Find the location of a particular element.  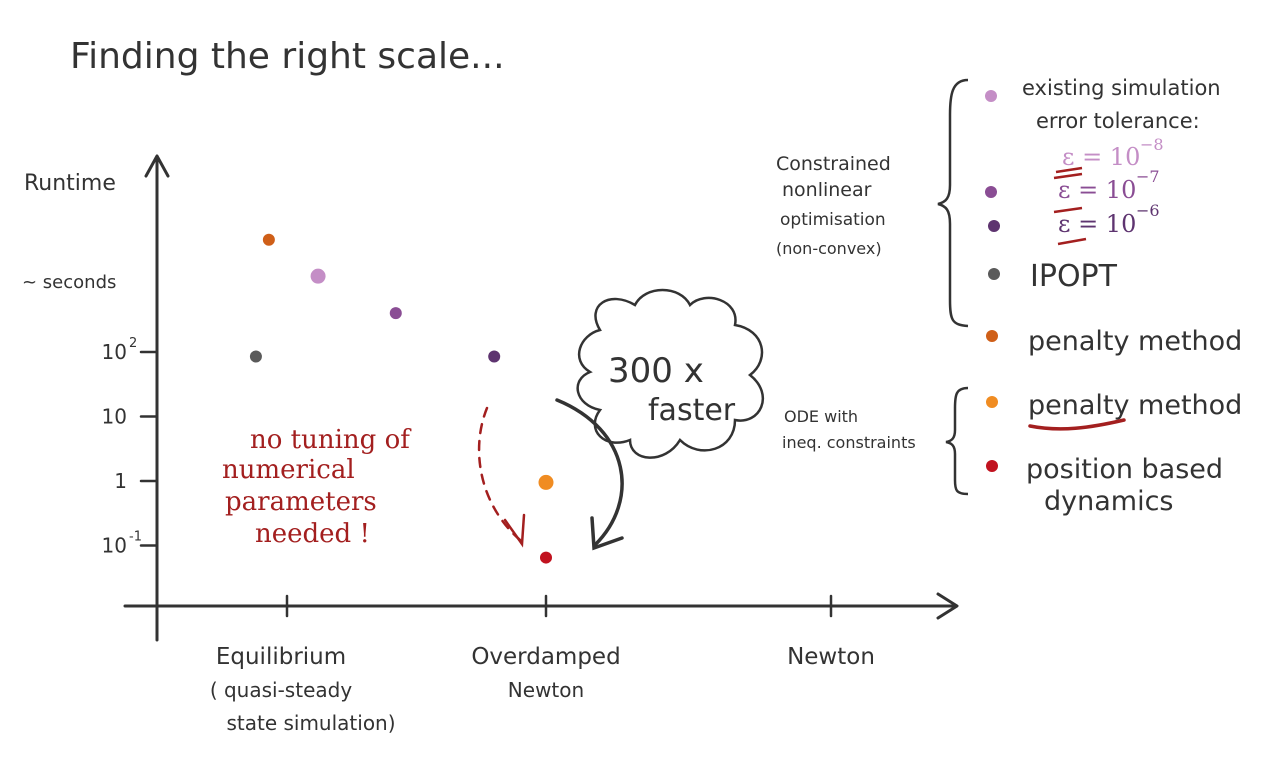

no-tuning-line2: numerical is located at coordinates (288, 470).